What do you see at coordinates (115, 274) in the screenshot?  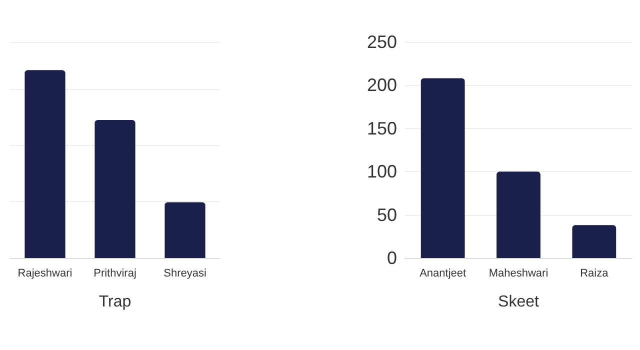 I see `x-tick-label: Prithviraj` at bounding box center [115, 274].